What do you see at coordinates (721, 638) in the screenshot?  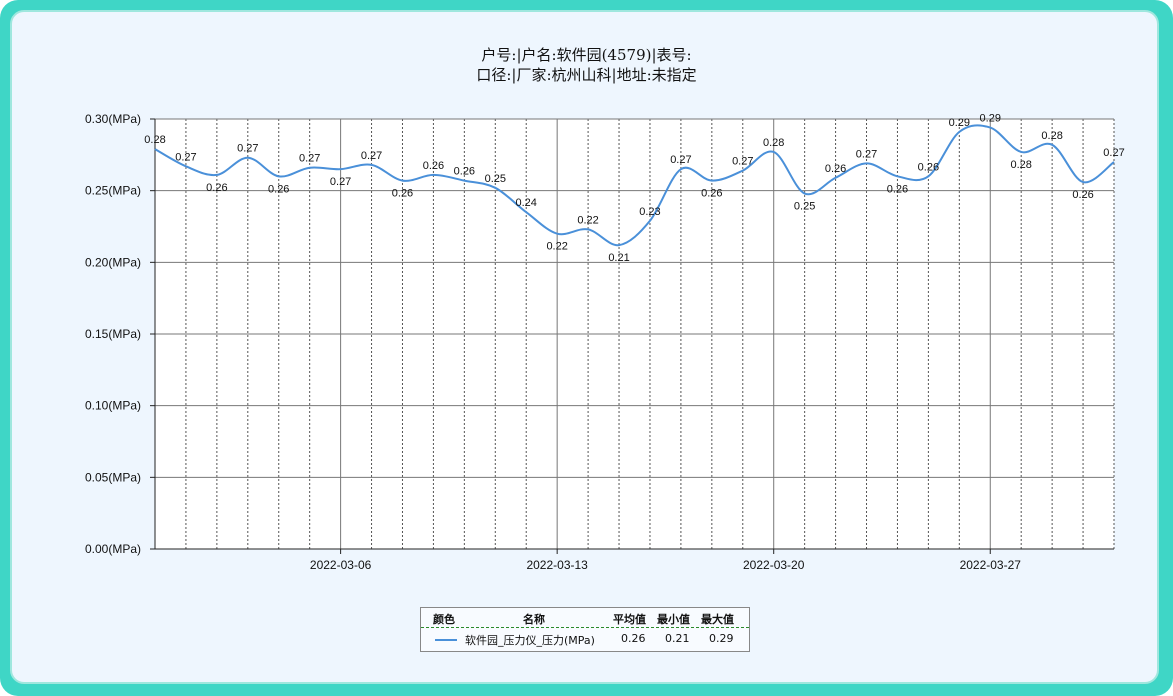 I see `legend-max-value: 0.29` at bounding box center [721, 638].